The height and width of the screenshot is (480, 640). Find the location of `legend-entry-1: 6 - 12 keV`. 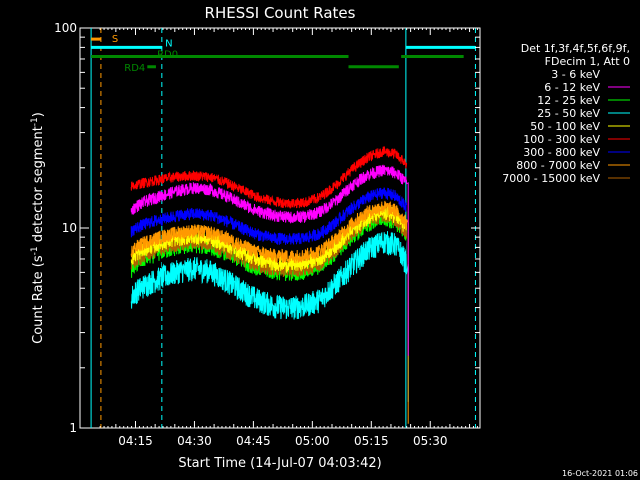

legend-entry-1: 6 - 12 keV is located at coordinates (572, 87).